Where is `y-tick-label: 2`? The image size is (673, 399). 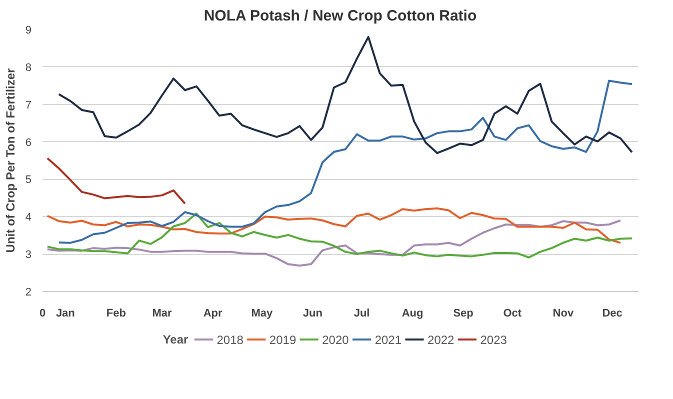
y-tick-label: 2 is located at coordinates (28, 292).